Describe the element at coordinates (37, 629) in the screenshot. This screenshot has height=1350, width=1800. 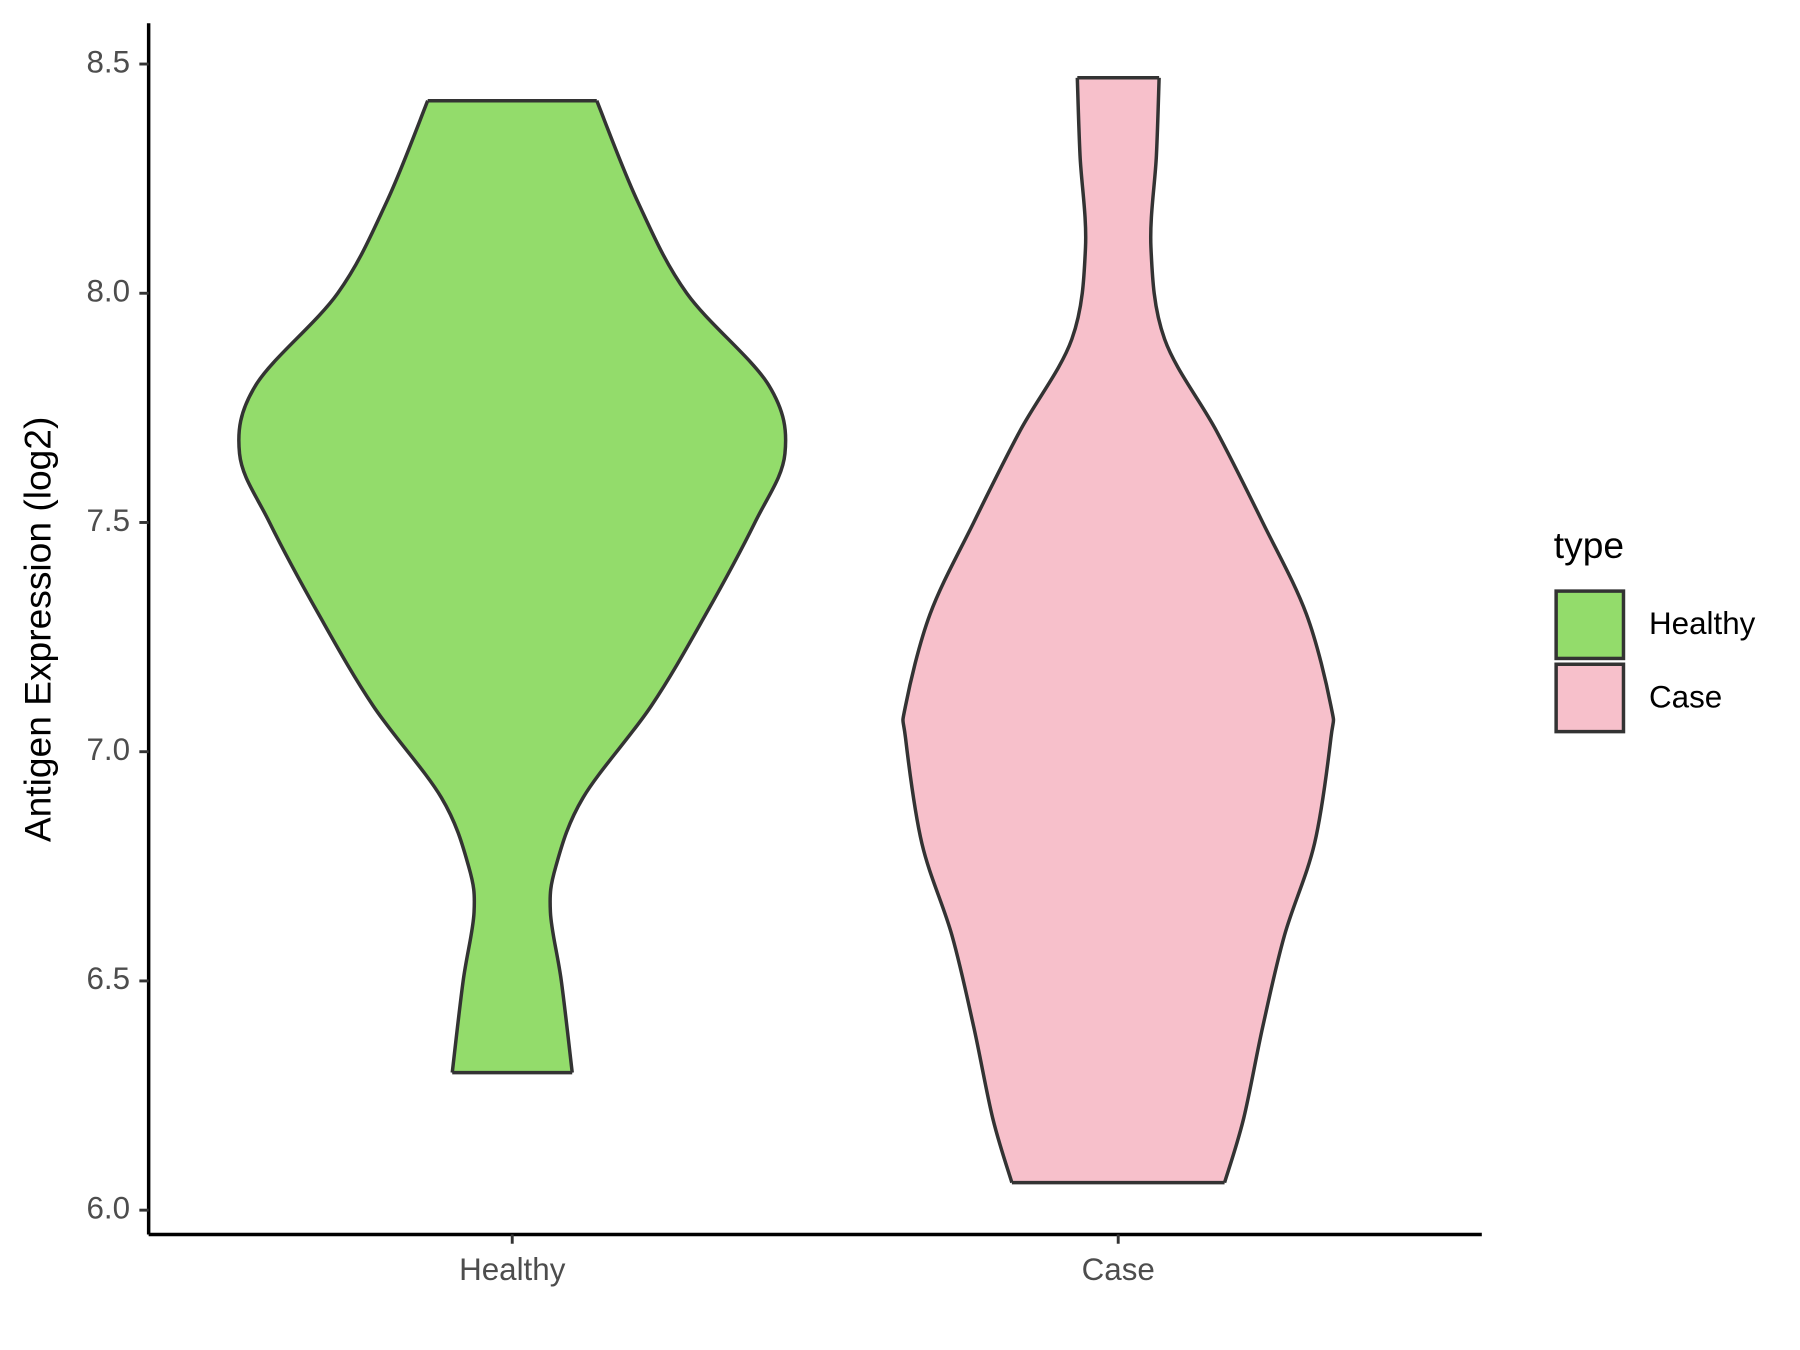
I see `y-axis-title: Antigen Expression (log2)` at that location.